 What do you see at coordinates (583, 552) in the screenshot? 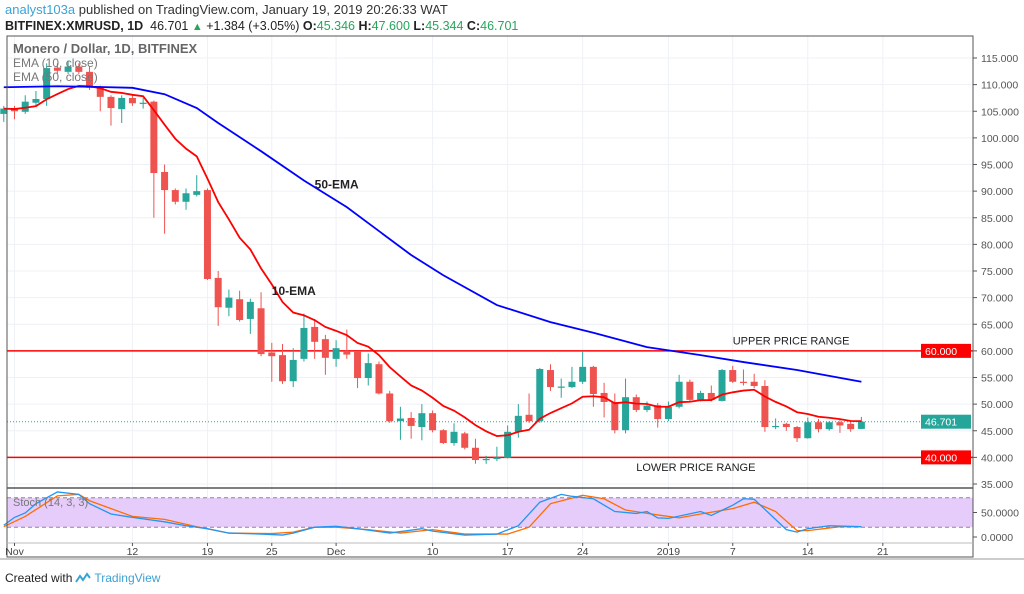
I see `x-tick-label: 24` at bounding box center [583, 552].